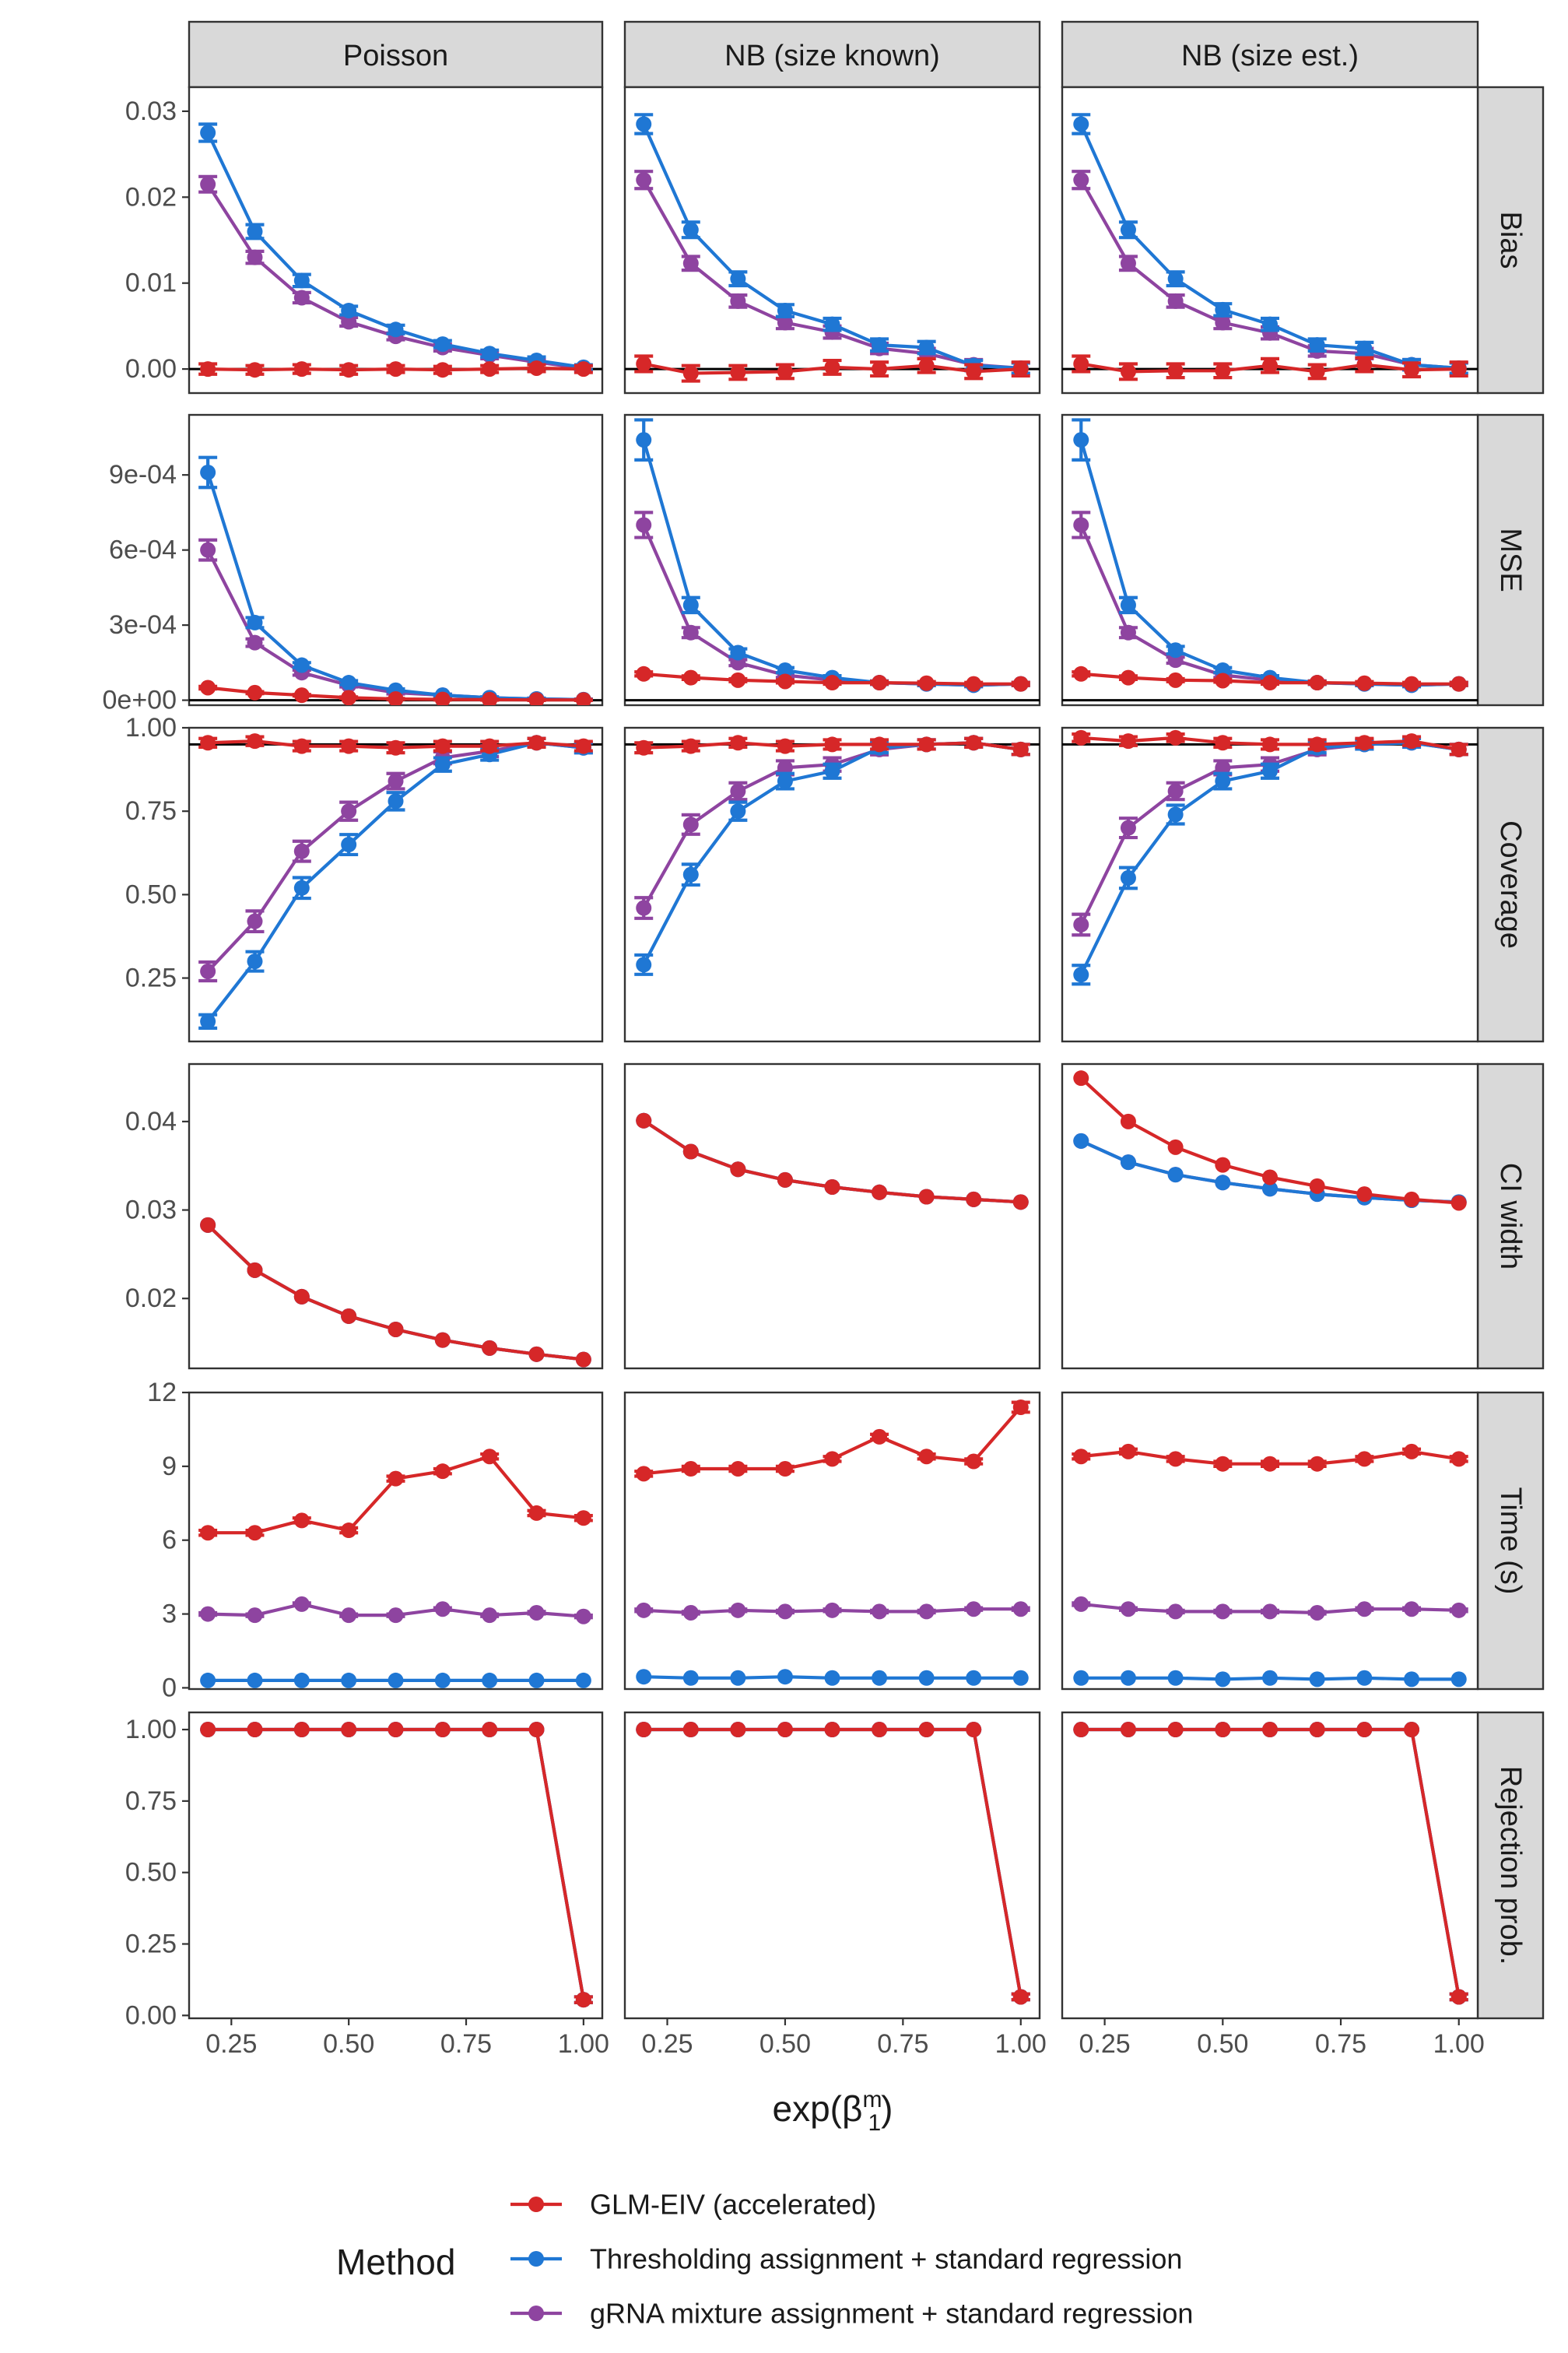 Image resolution: width=1568 pixels, height=2353 pixels. I want to click on panel-rejection-prob-nb-size-known, so click(832, 1865).